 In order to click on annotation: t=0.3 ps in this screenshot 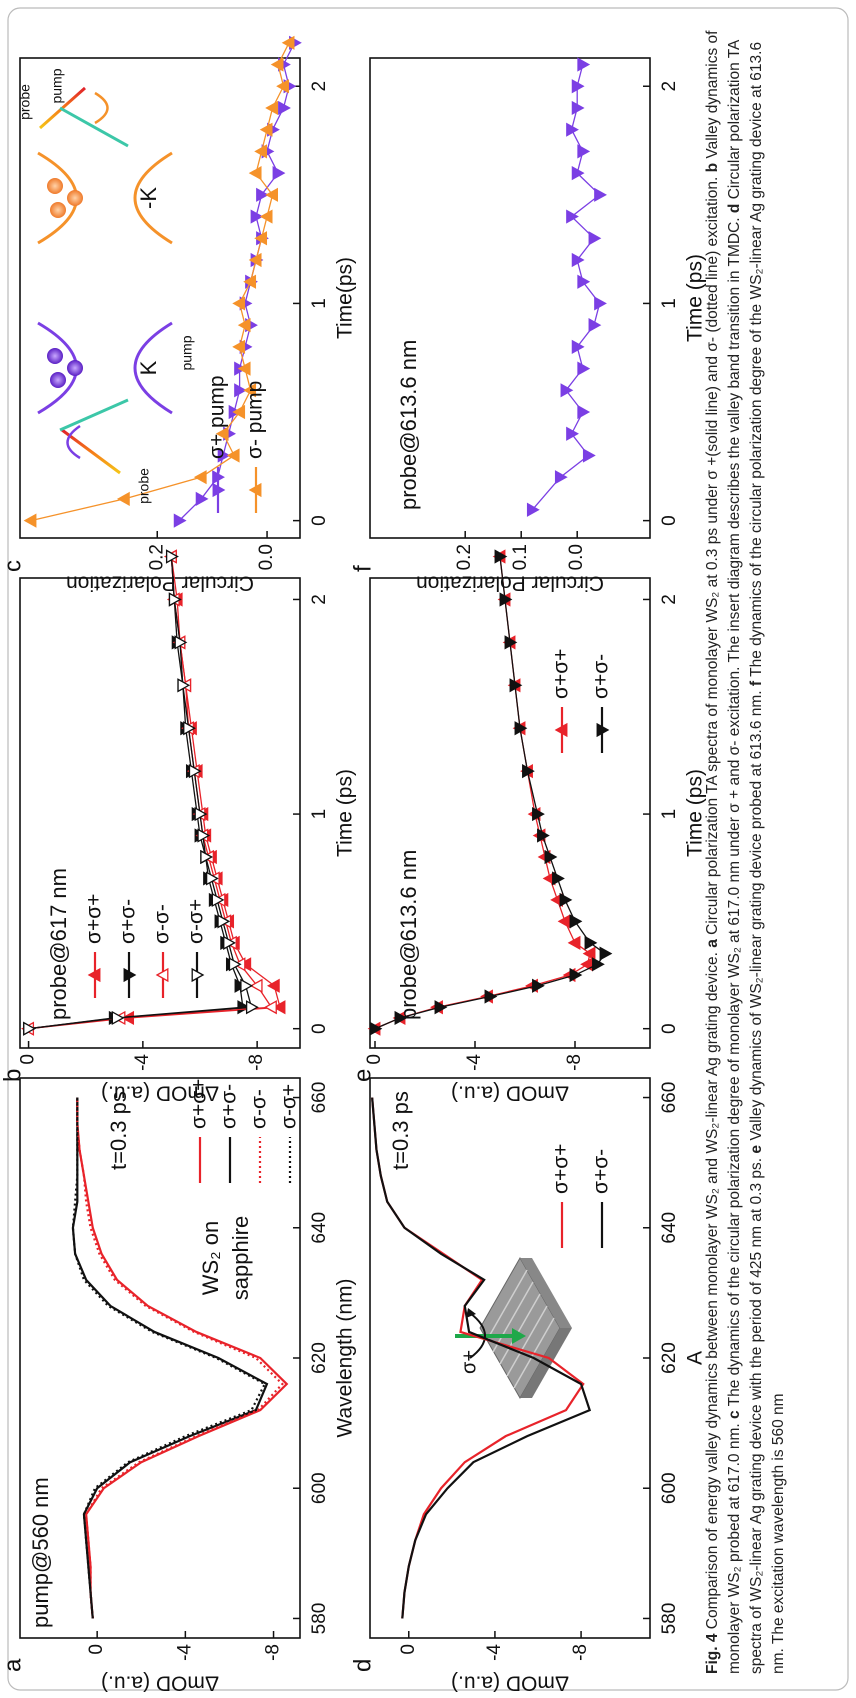, I will do `click(118, 1130)`.